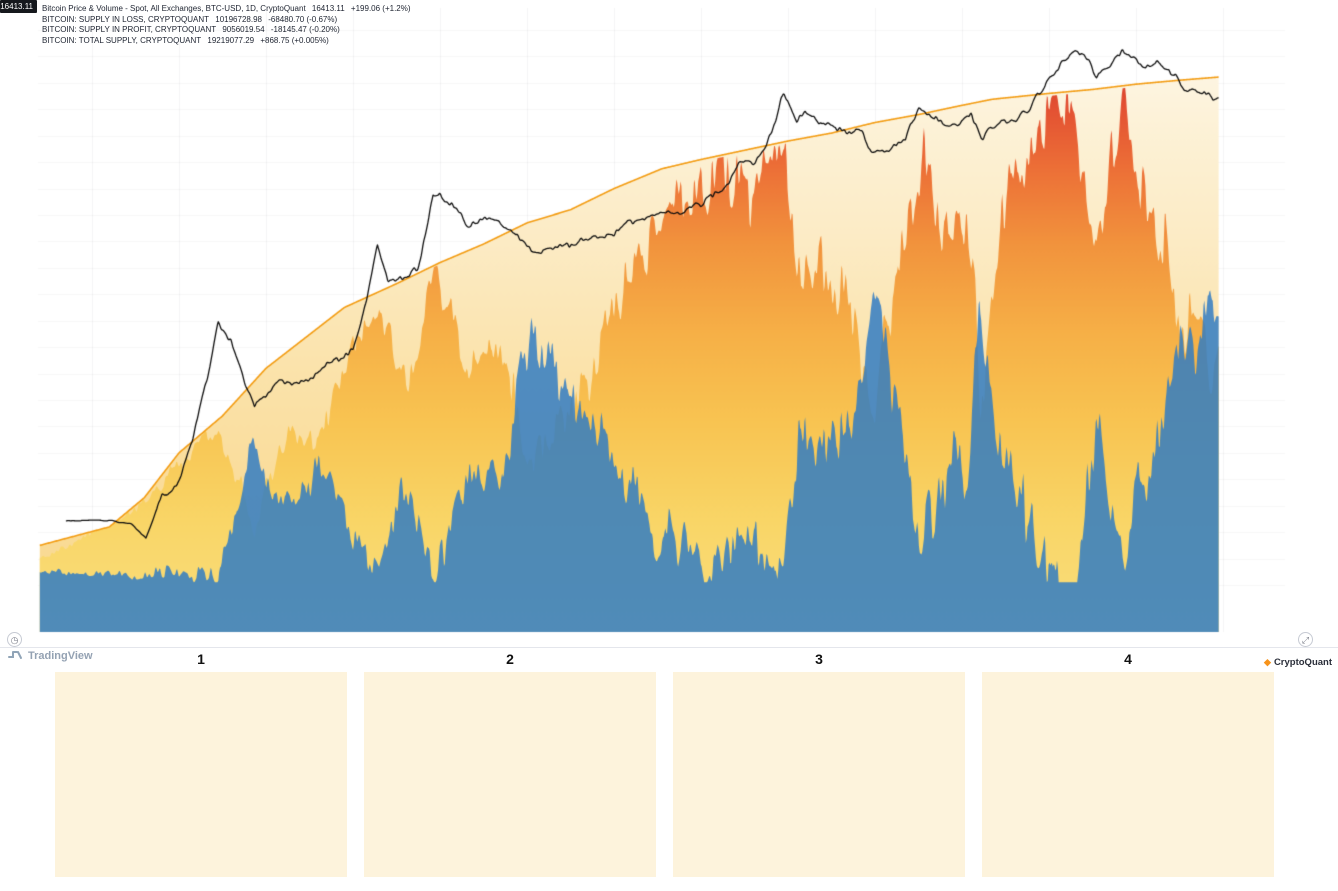 The width and height of the screenshot is (1338, 891). What do you see at coordinates (122, 40) in the screenshot?
I see `legend-title-total-supply: BITCOIN: TOTAL SUPPLY, CRYPTOQUANT` at bounding box center [122, 40].